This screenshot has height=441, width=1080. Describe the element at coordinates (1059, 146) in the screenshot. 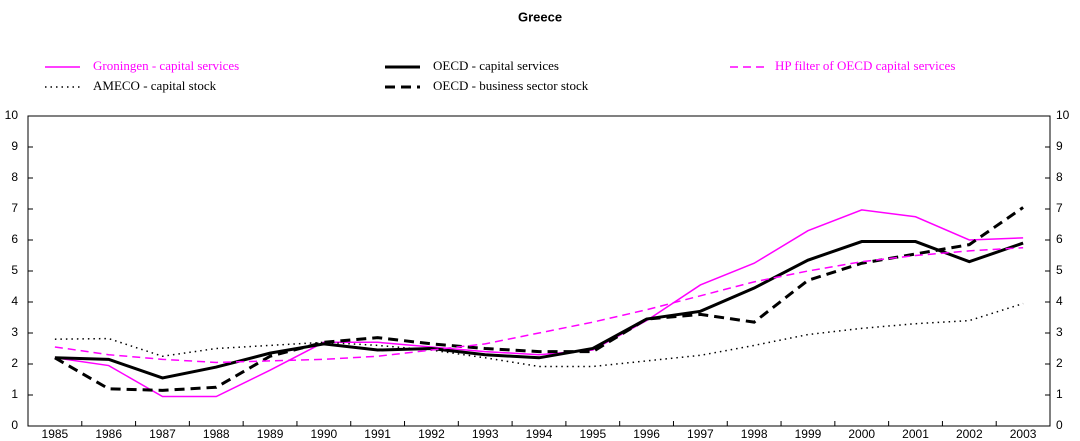

I see `y2-tick-label: 9` at that location.